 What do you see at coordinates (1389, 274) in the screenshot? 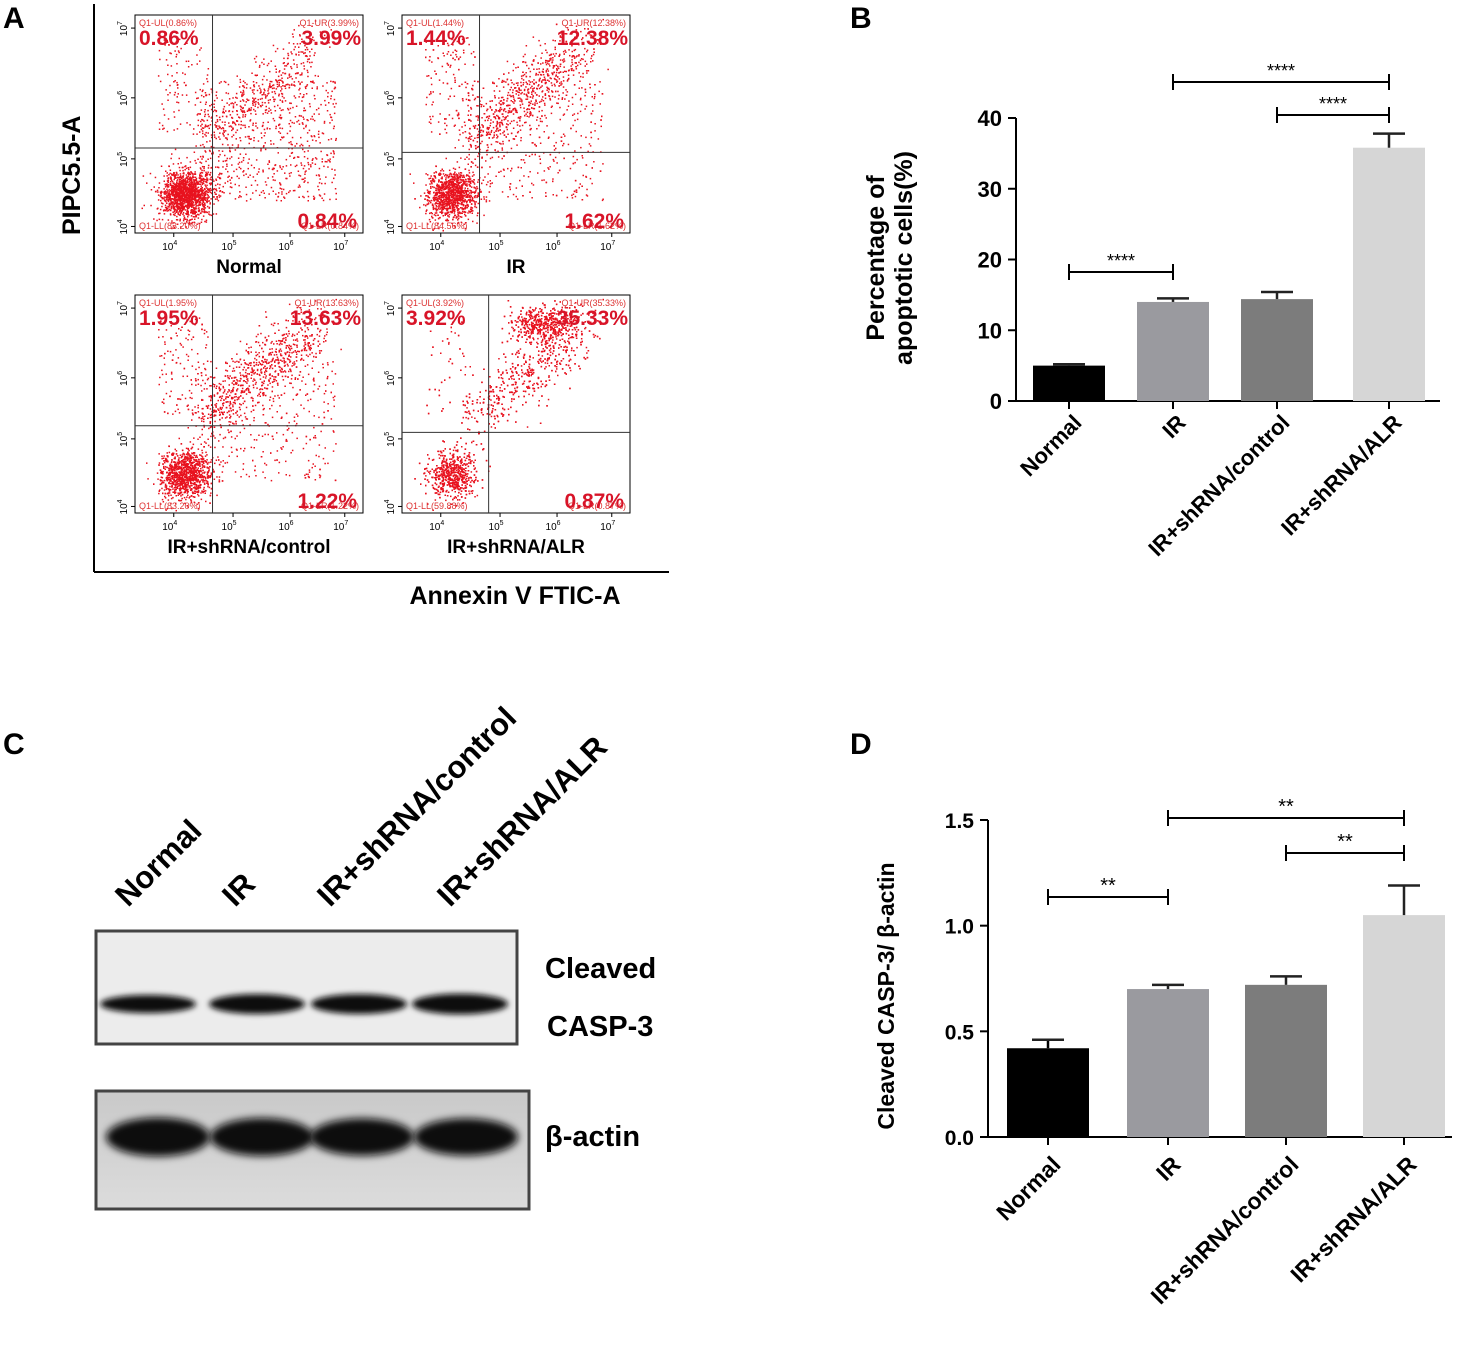
I see `bar-IR+shRNA/ALR` at bounding box center [1389, 274].